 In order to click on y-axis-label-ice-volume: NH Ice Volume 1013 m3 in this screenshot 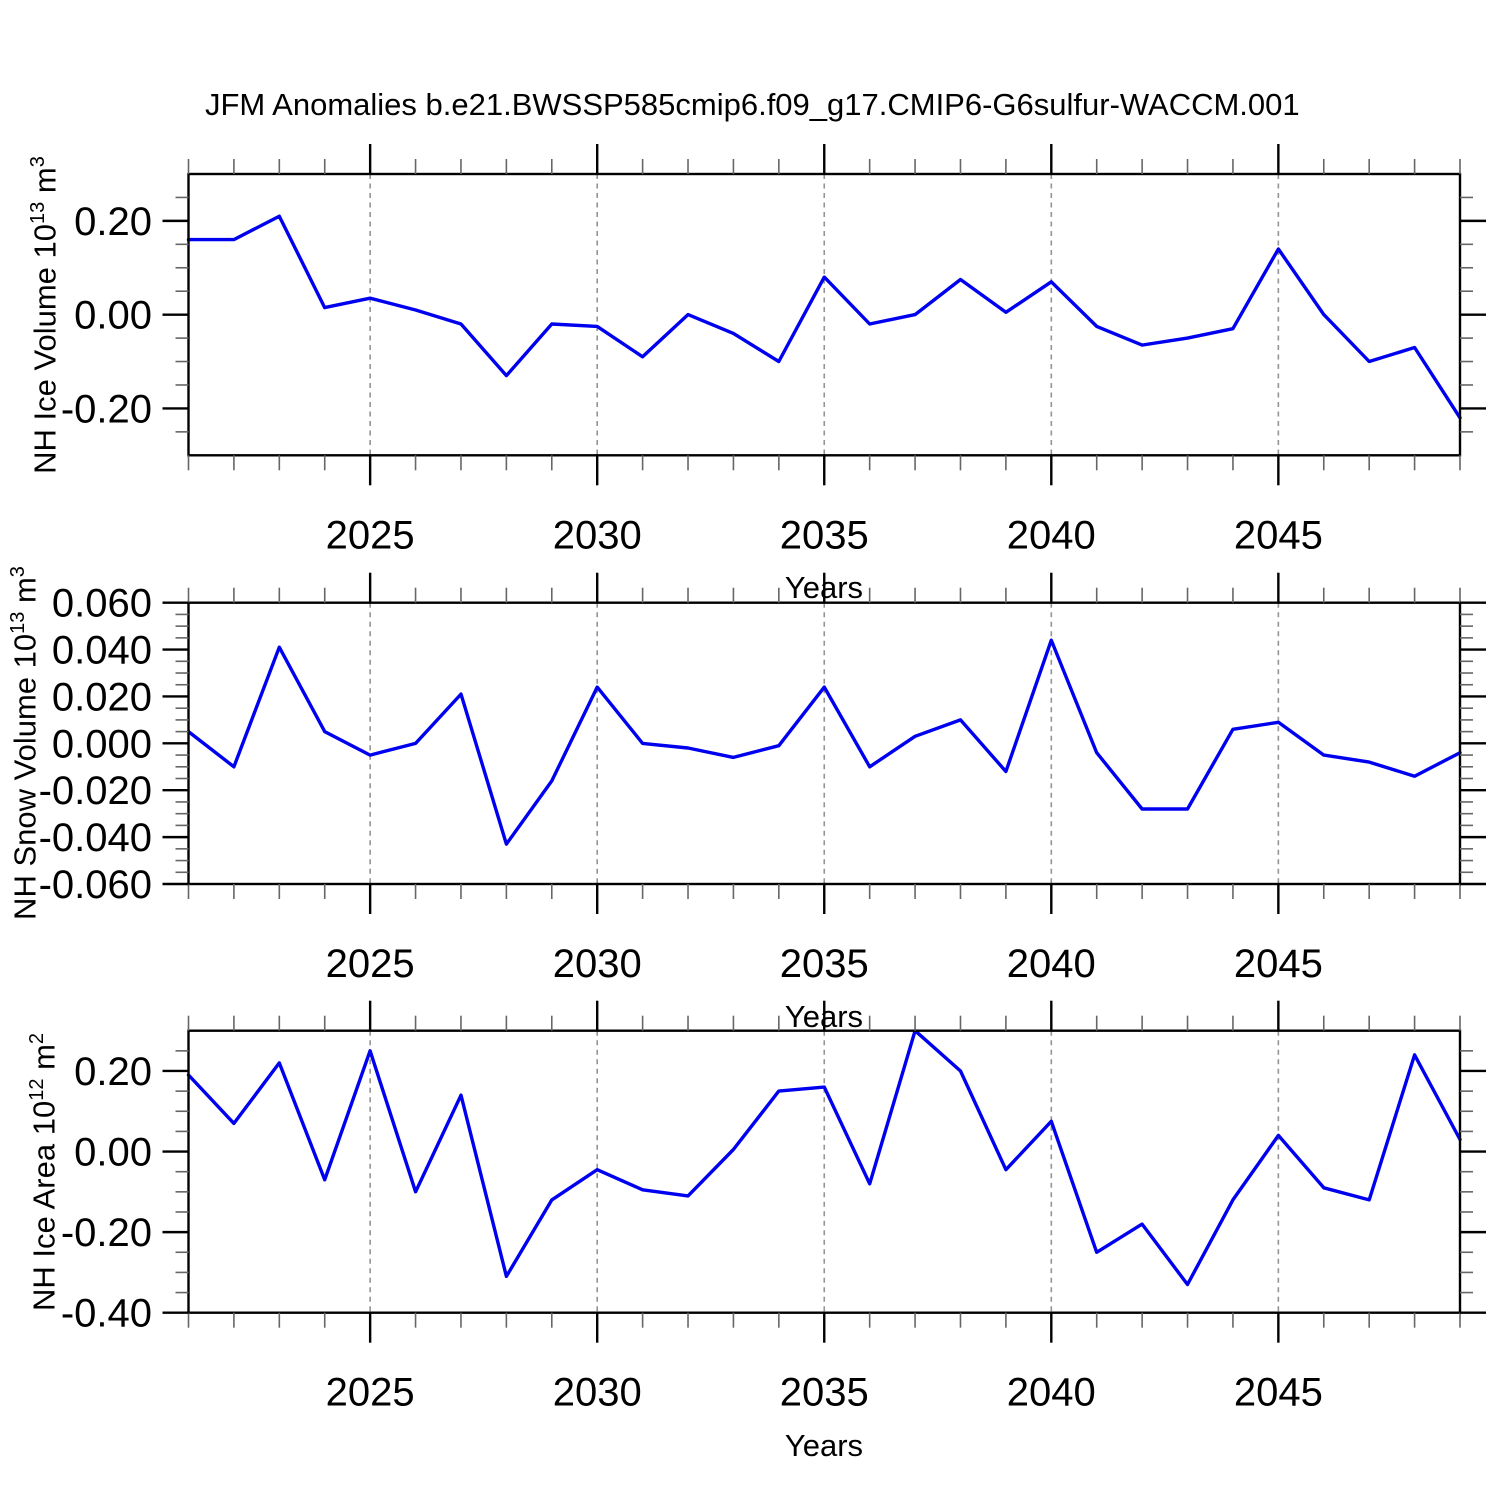, I will do `click(40, 315)`.